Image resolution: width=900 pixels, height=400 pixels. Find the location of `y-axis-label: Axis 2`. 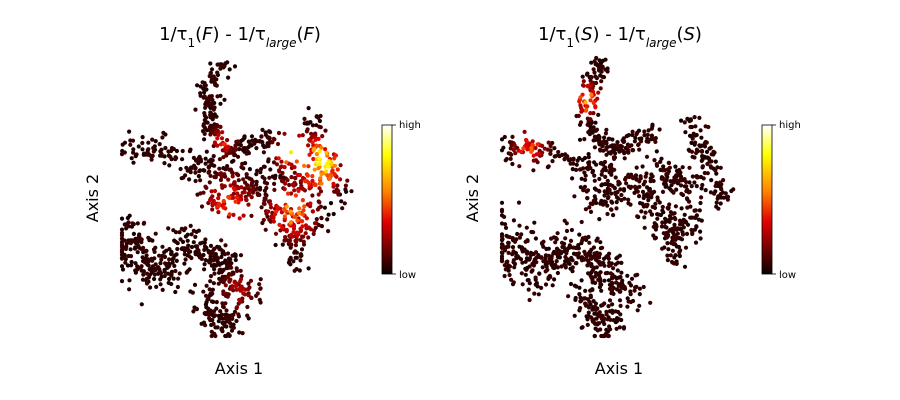

y-axis-label: Axis 2 is located at coordinates (92, 198).